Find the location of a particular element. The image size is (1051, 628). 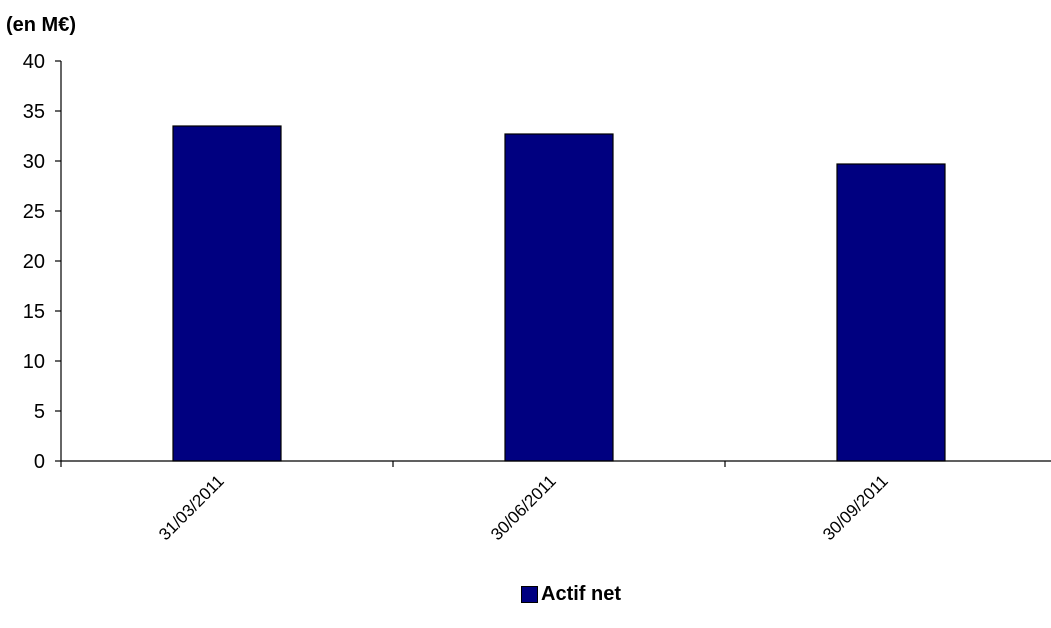

x-tick-label: 30/06/2011 is located at coordinates (523, 507).